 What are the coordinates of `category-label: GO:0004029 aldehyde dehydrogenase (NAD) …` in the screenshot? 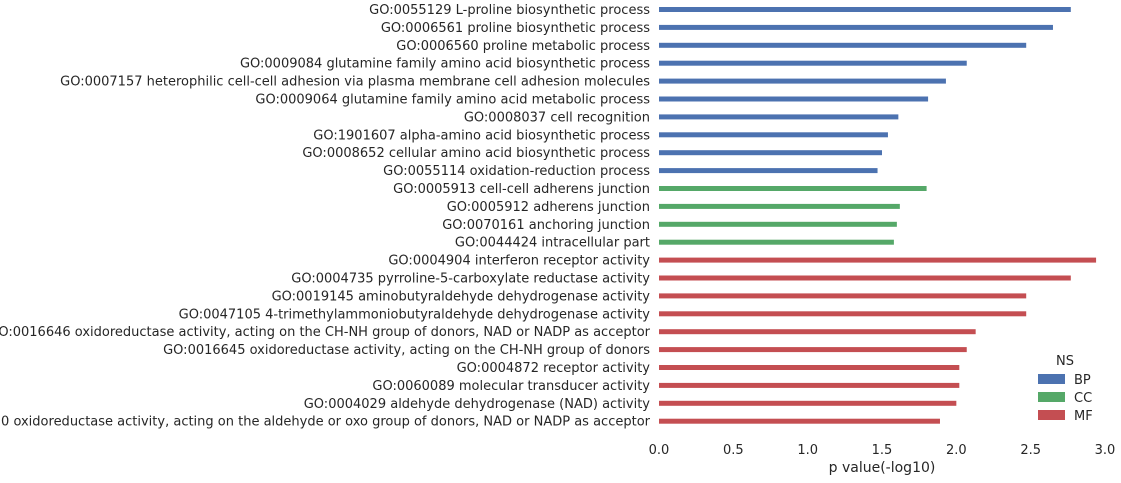 It's located at (477, 404).